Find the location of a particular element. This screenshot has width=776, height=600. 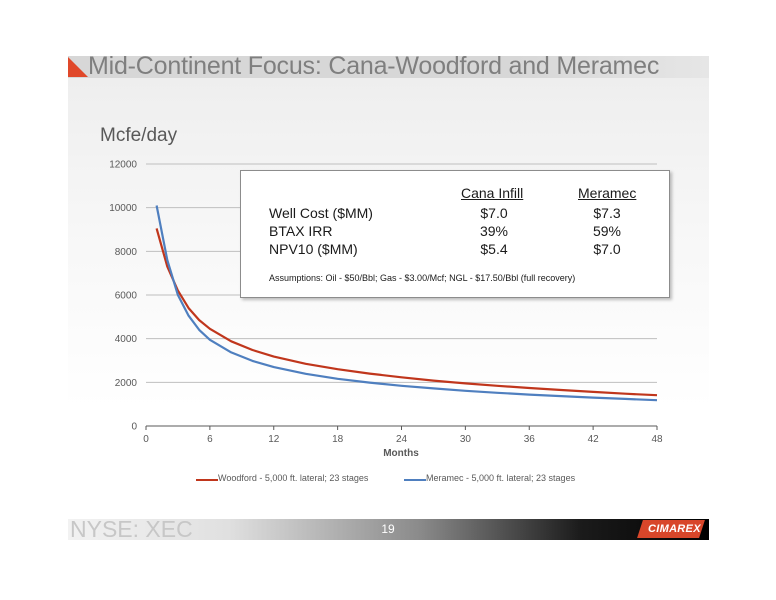

y-tick-label: 12000 is located at coordinates (123, 165).